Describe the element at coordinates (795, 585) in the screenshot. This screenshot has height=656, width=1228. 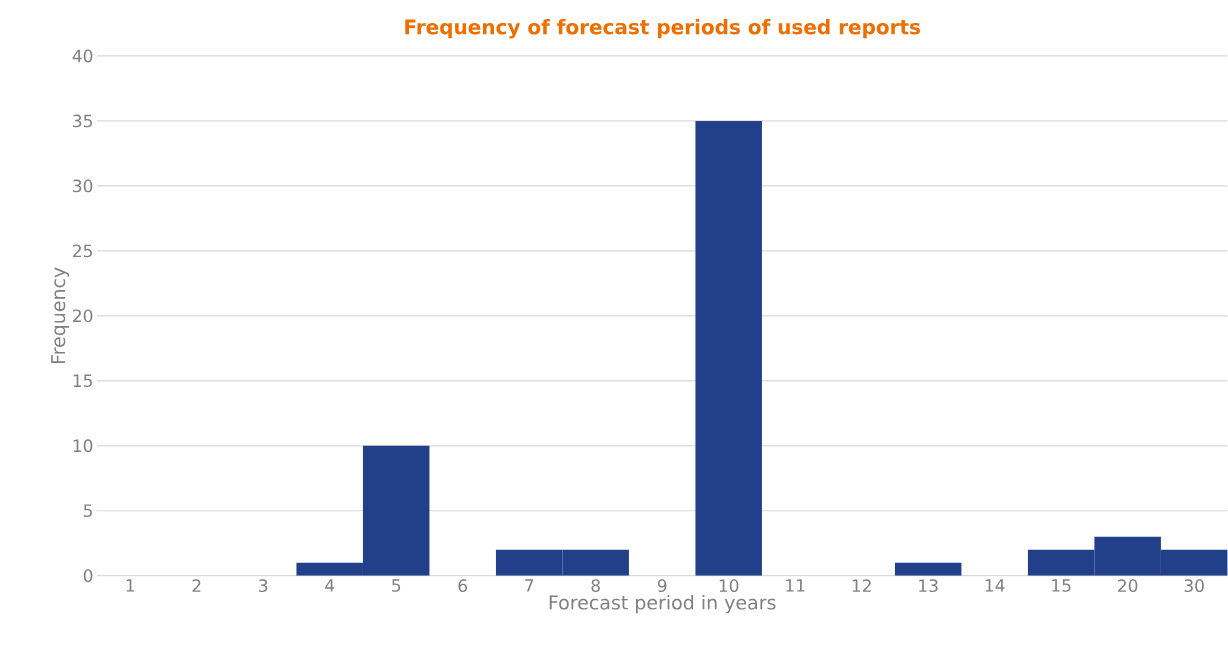
I see `x-tick-label: 11` at that location.